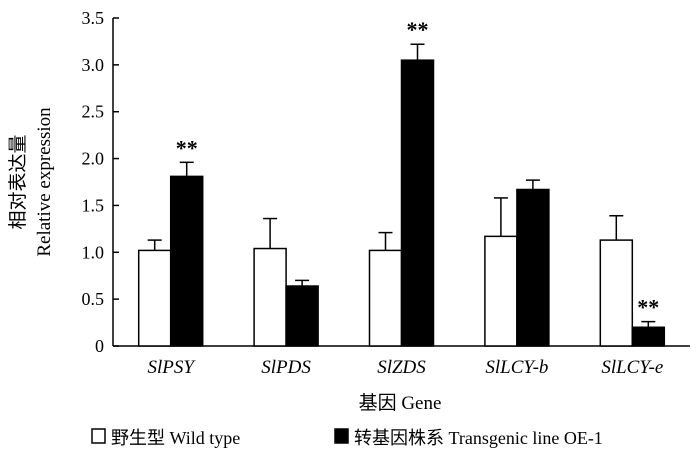 This screenshot has height=456, width=700. I want to click on y-axis-title-zh: 相对表达量, so click(18, 181).